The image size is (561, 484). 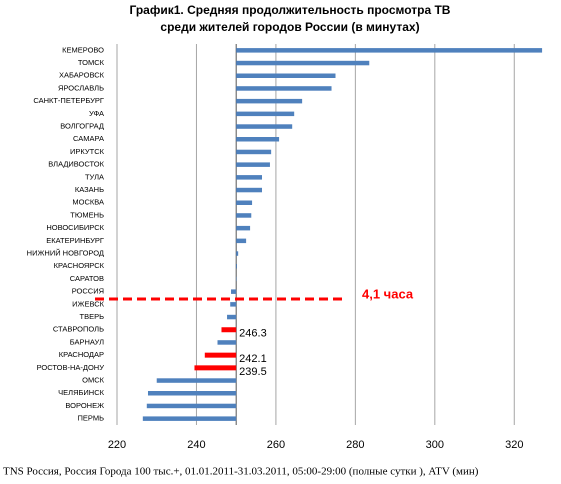 I want to click on y-tick-label: ЧЕЛЯБИНСК, so click(x=81, y=392).